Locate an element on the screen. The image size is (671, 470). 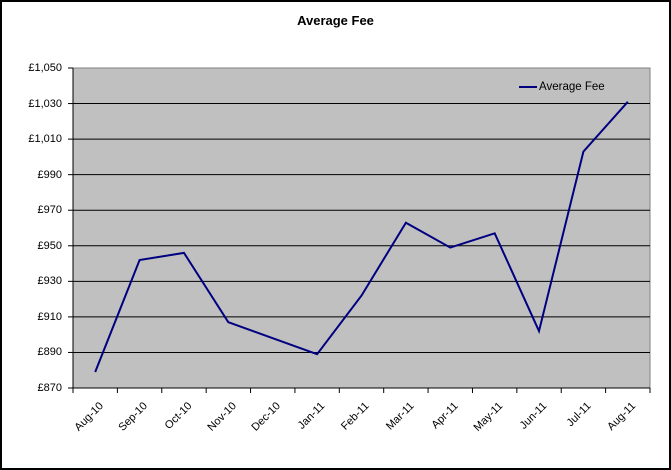
y-axis-label: £890 is located at coordinates (49, 352).